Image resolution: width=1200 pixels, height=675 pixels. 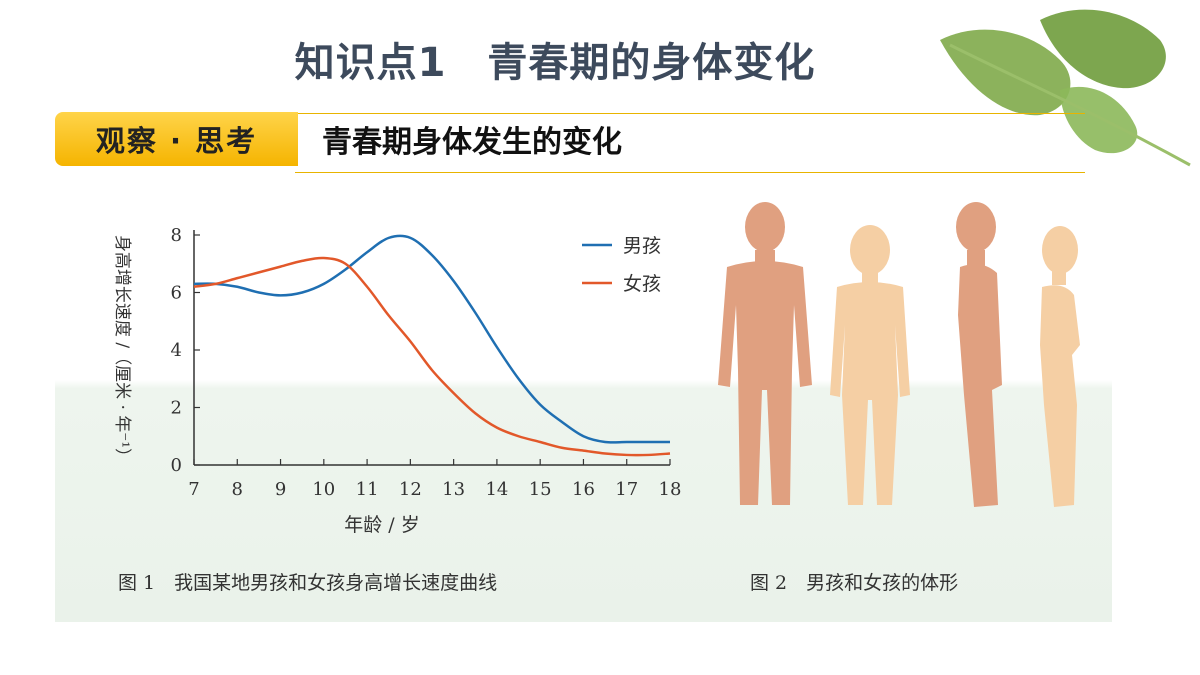 I want to click on header-rule-top, so click(x=690, y=113).